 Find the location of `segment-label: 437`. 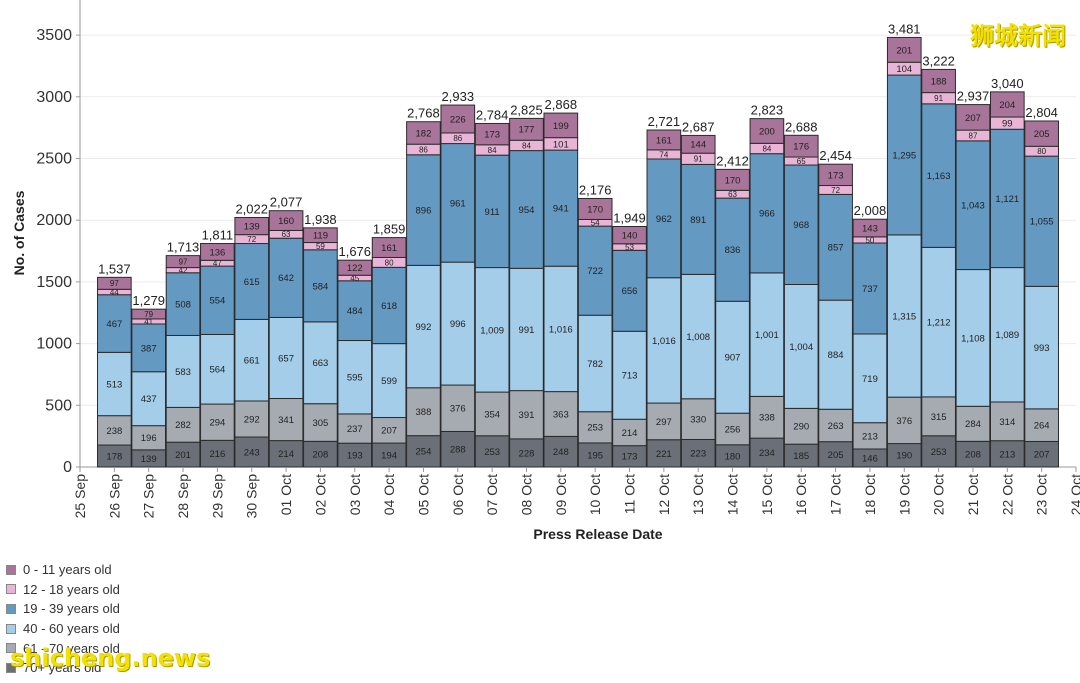

segment-label: 437 is located at coordinates (149, 399).